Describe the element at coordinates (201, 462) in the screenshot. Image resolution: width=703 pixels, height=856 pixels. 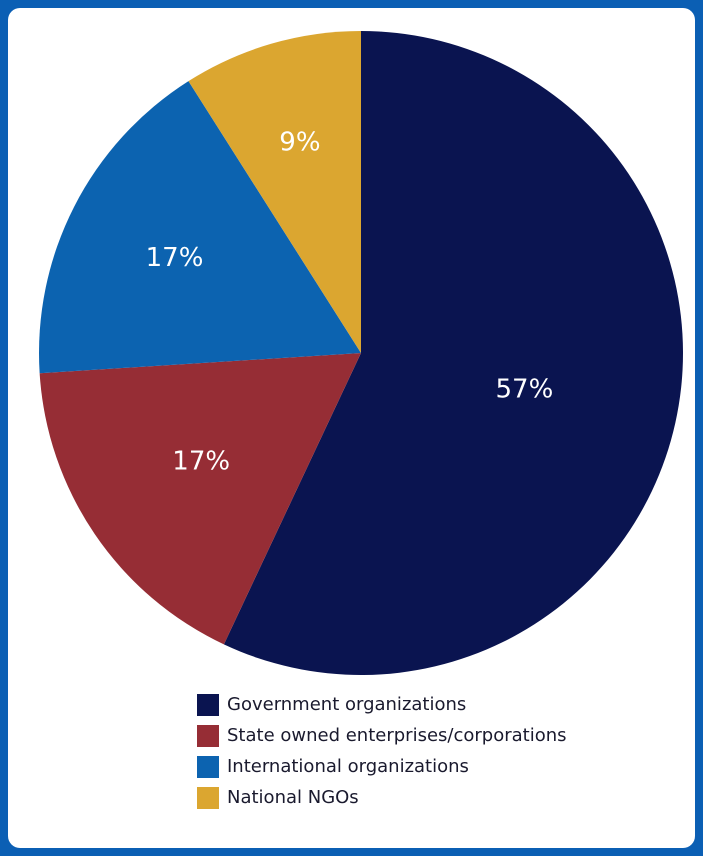
I see `pie-label-state-owned: 17%` at that location.